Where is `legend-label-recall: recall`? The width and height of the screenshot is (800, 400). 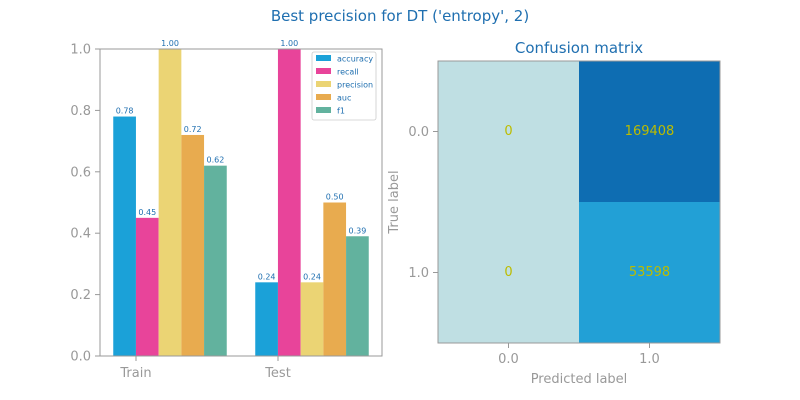 legend-label-recall: recall is located at coordinates (348, 72).